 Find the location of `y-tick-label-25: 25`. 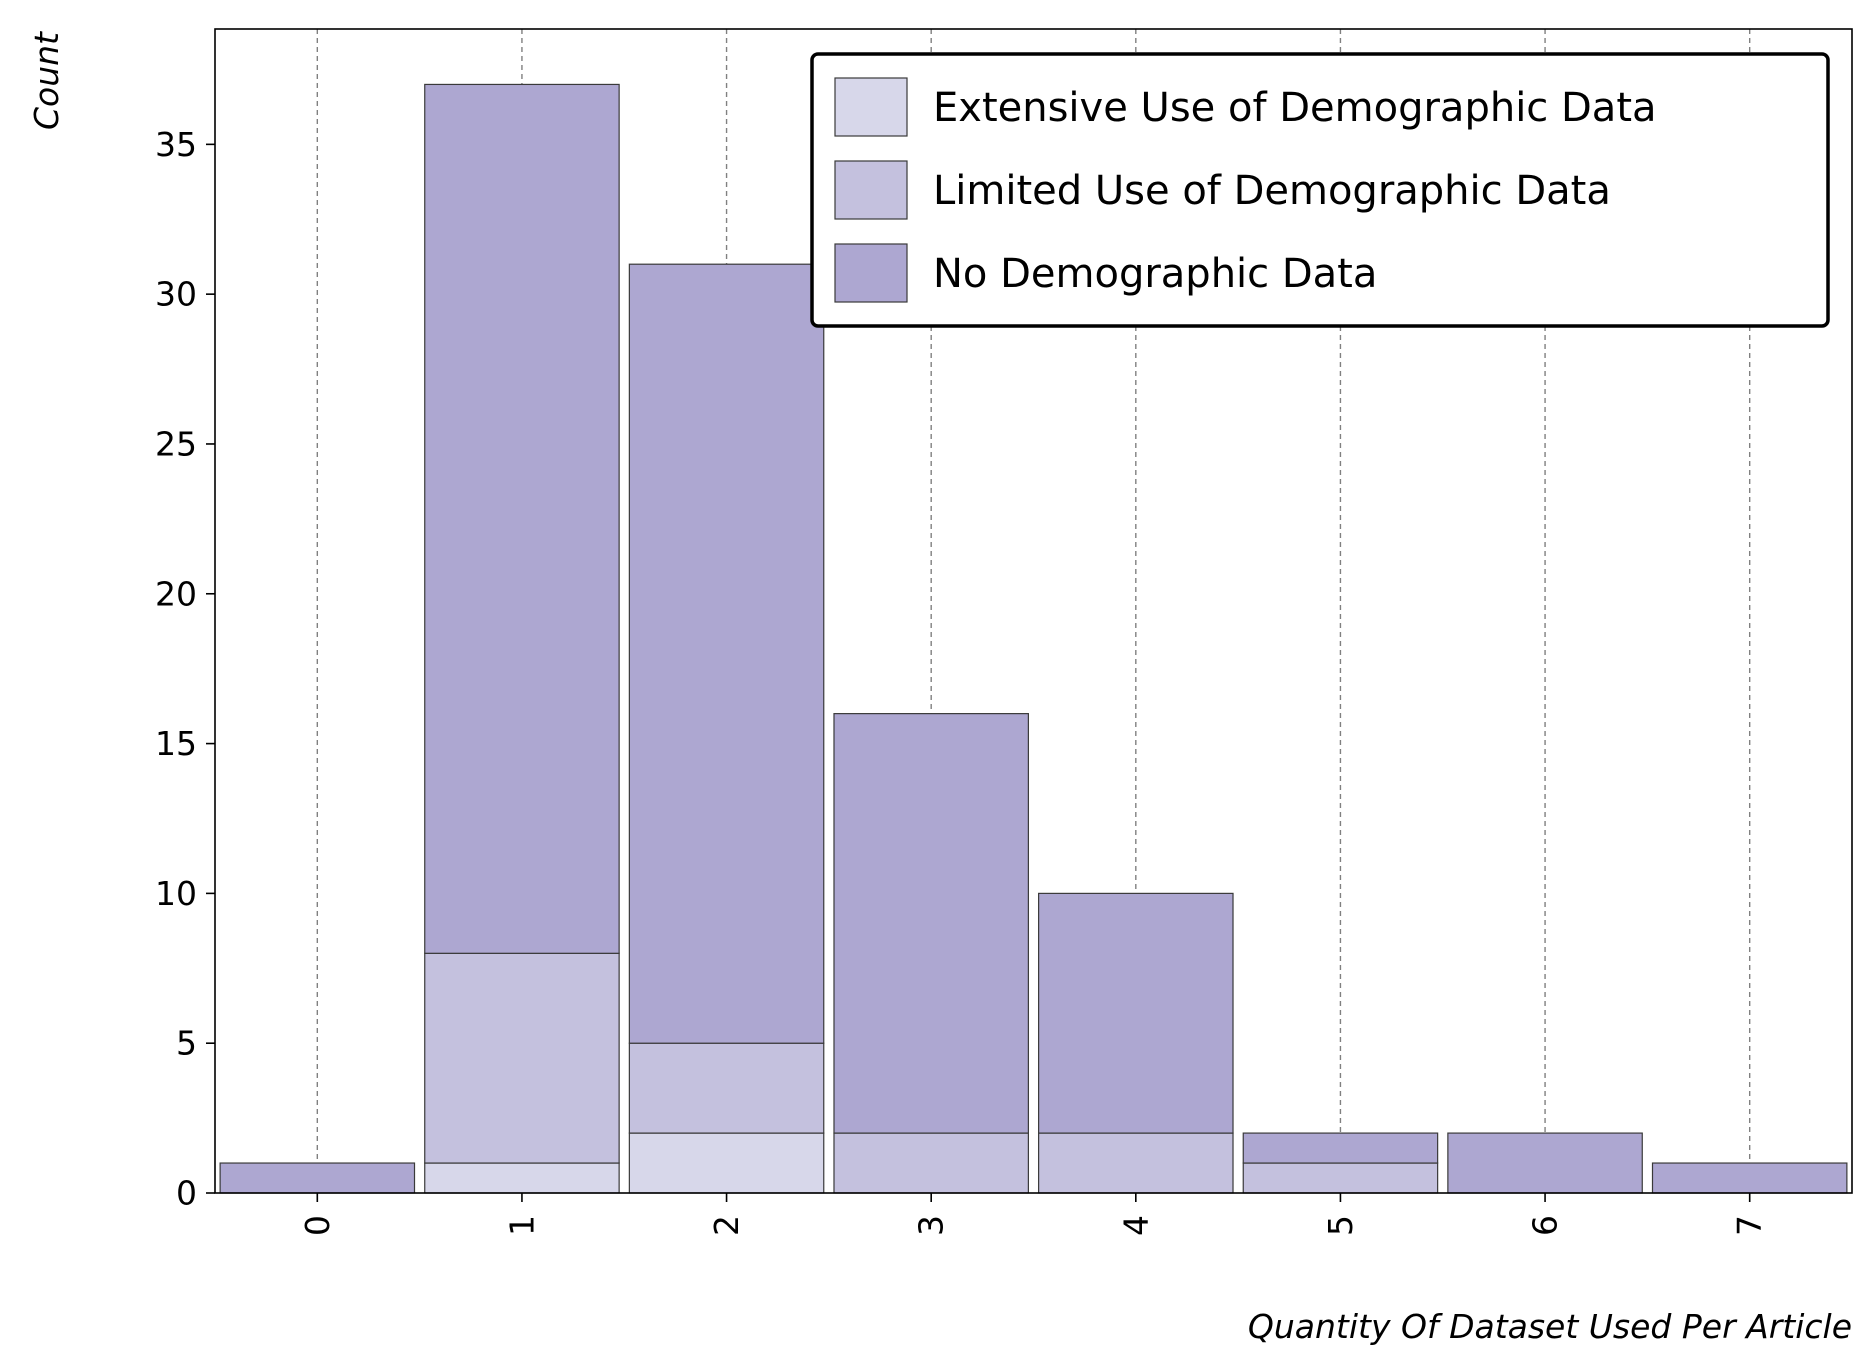

y-tick-label-25: 25 is located at coordinates (176, 443).